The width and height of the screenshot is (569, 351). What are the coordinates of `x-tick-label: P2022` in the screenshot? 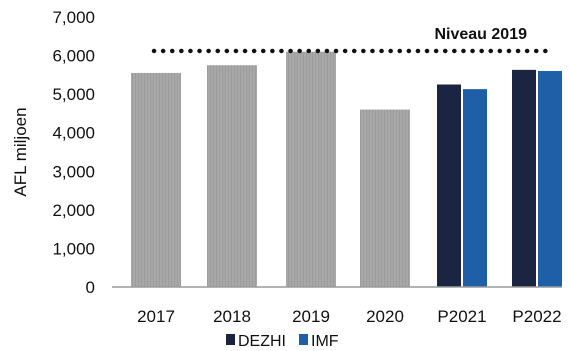 It's located at (536, 316).